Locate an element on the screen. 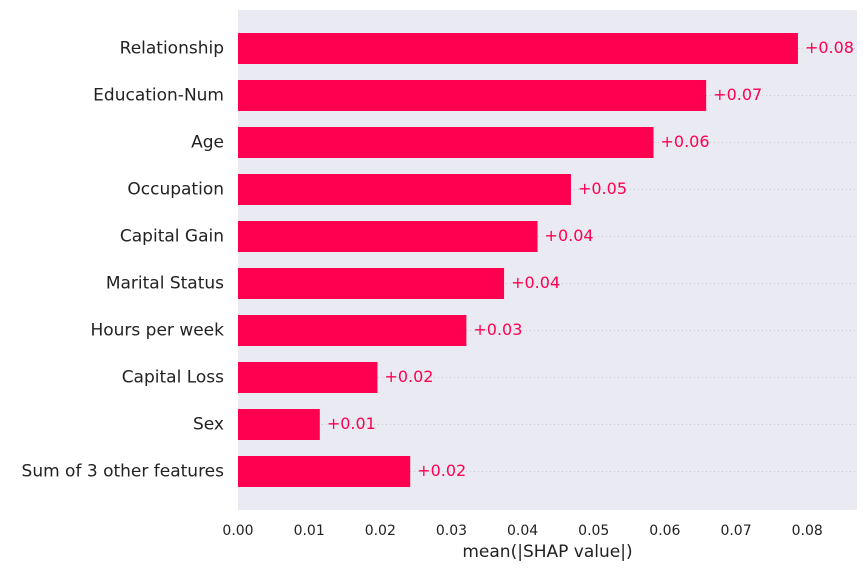  x-tick-label: 0.01 is located at coordinates (309, 531).